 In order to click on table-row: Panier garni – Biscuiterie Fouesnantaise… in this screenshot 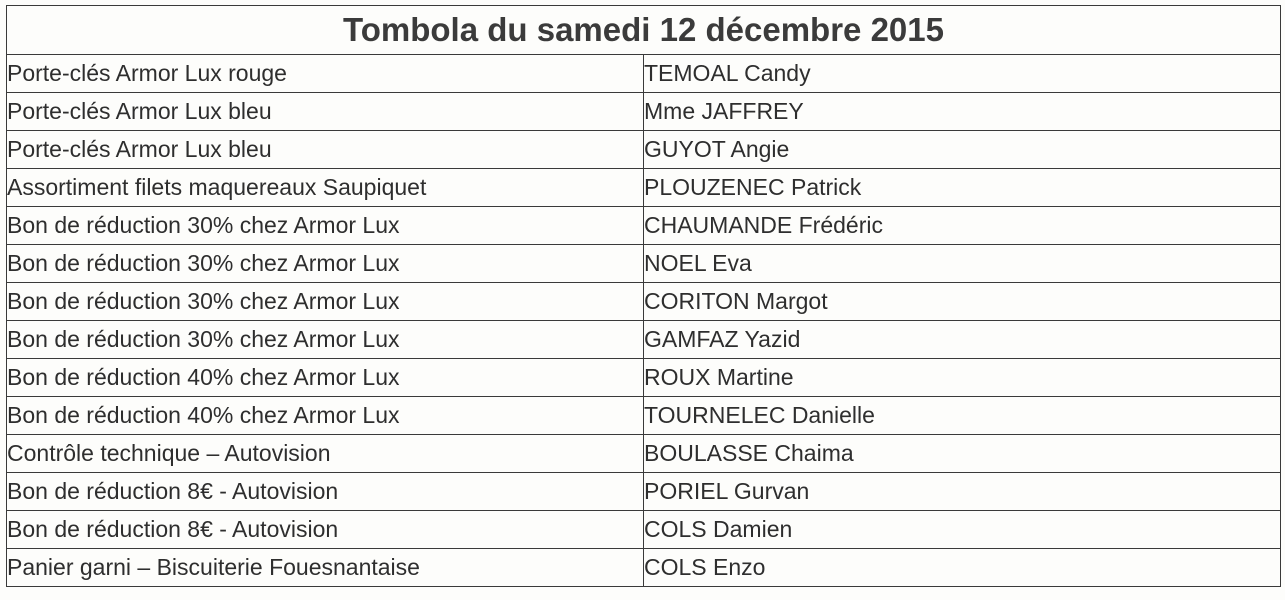, I will do `click(643, 567)`.